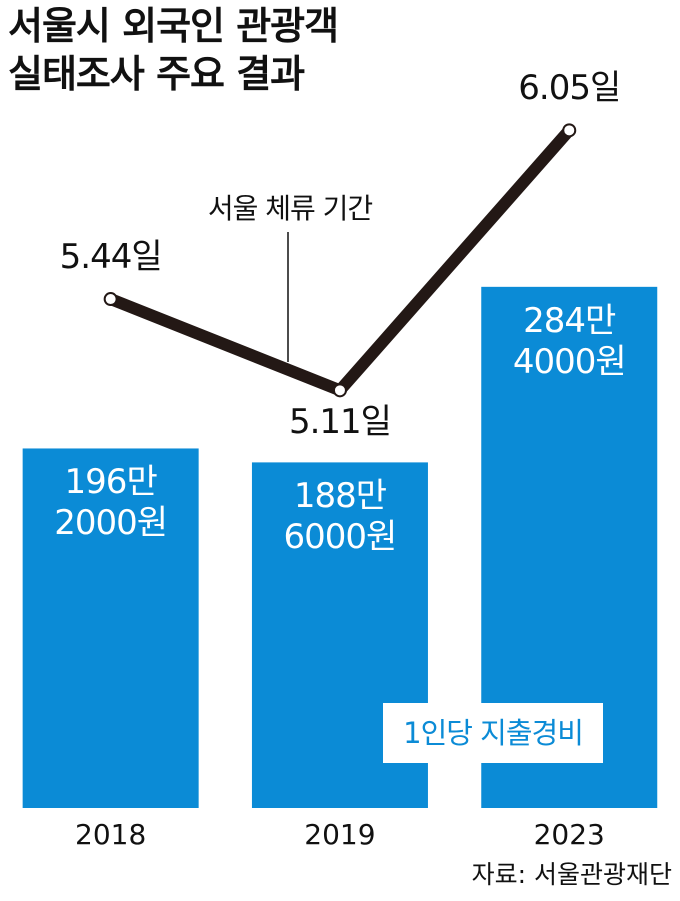  I want to click on x-tick-label: 2023, so click(569, 834).